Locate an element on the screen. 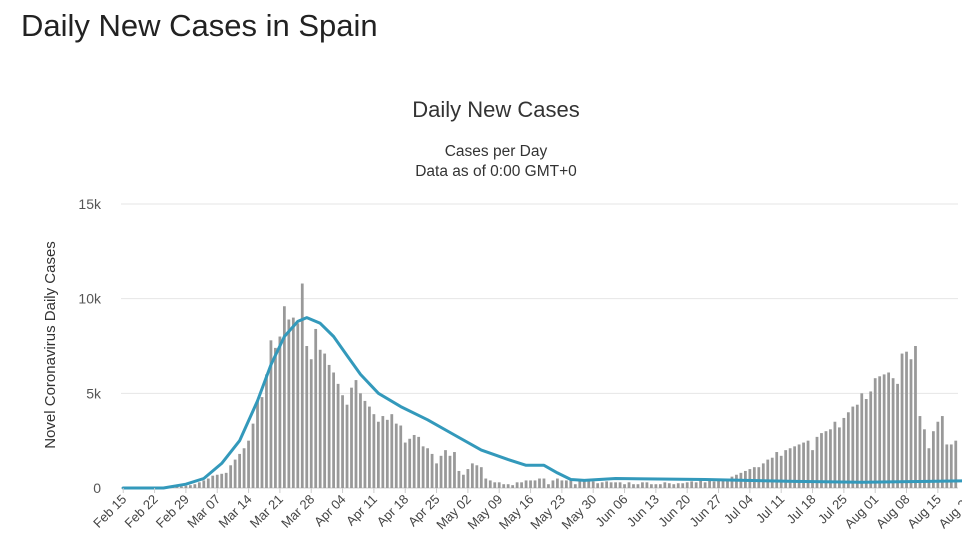  x-tick-label: Aug 08 is located at coordinates (893, 512).